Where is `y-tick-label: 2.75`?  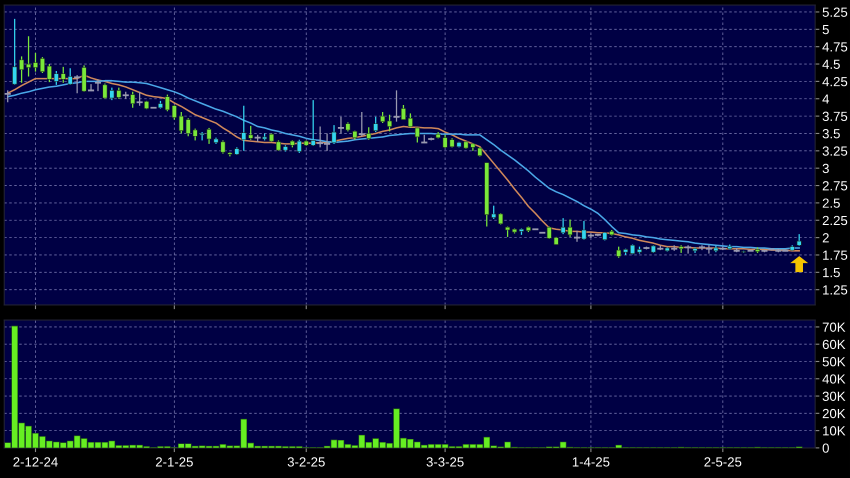
y-tick-label: 2.75 is located at coordinates (835, 185).